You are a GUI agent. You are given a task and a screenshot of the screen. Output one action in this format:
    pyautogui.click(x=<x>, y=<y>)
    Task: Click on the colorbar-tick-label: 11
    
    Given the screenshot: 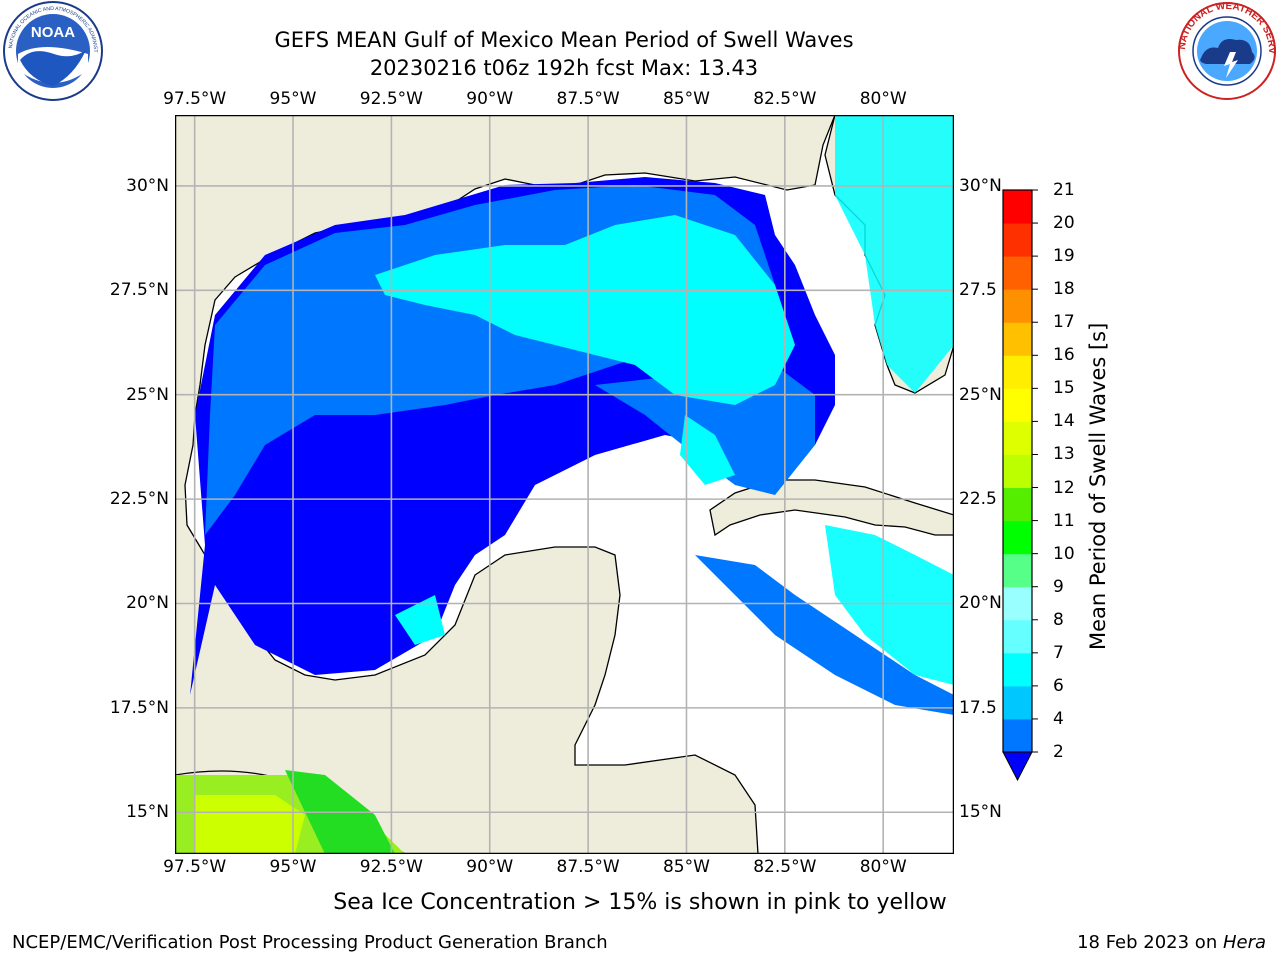 What is the action you would take?
    pyautogui.click(x=1064, y=520)
    